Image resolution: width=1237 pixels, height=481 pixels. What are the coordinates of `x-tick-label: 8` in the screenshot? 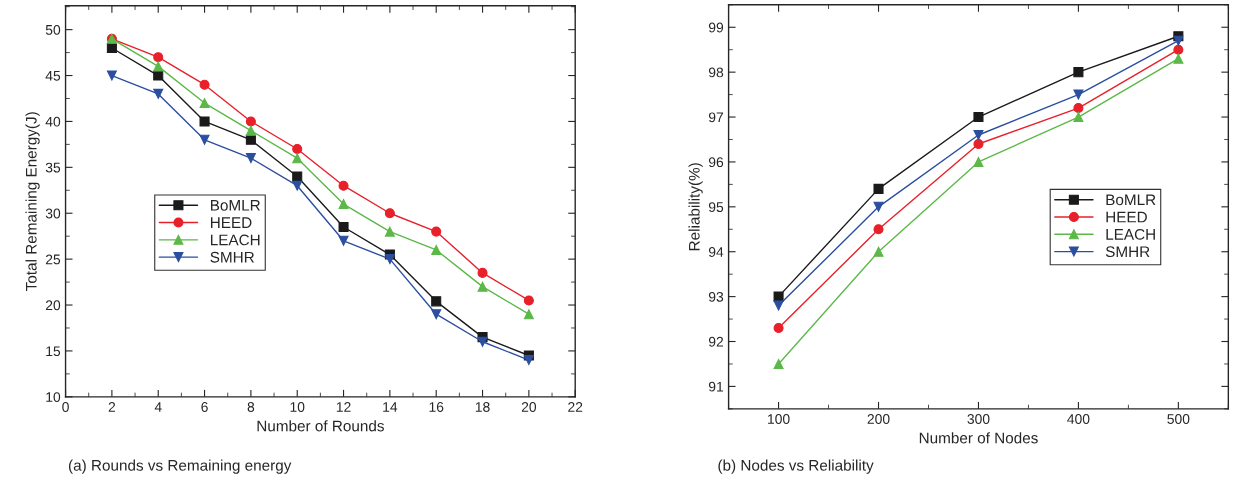 It's located at (251, 407).